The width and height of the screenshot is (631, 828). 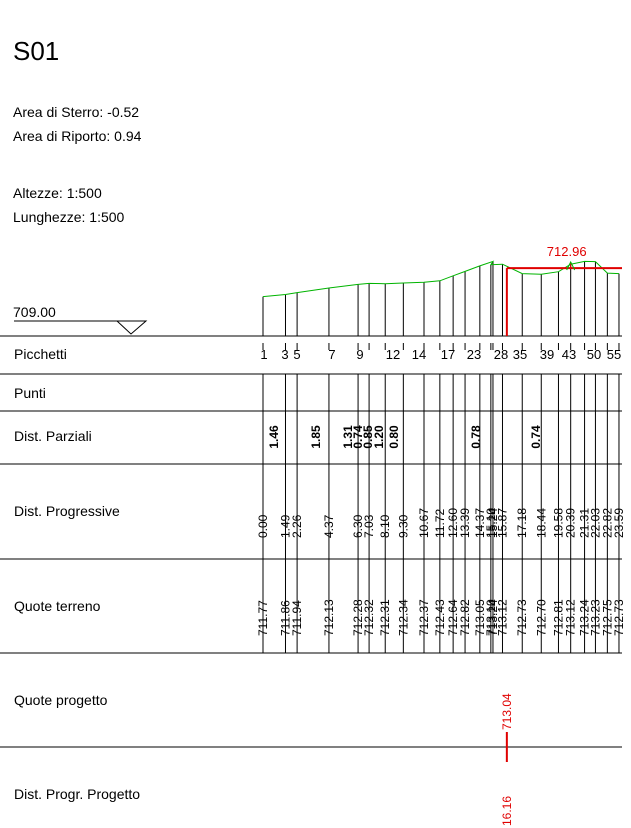 I want to click on ground-line, so click(x=441, y=279).